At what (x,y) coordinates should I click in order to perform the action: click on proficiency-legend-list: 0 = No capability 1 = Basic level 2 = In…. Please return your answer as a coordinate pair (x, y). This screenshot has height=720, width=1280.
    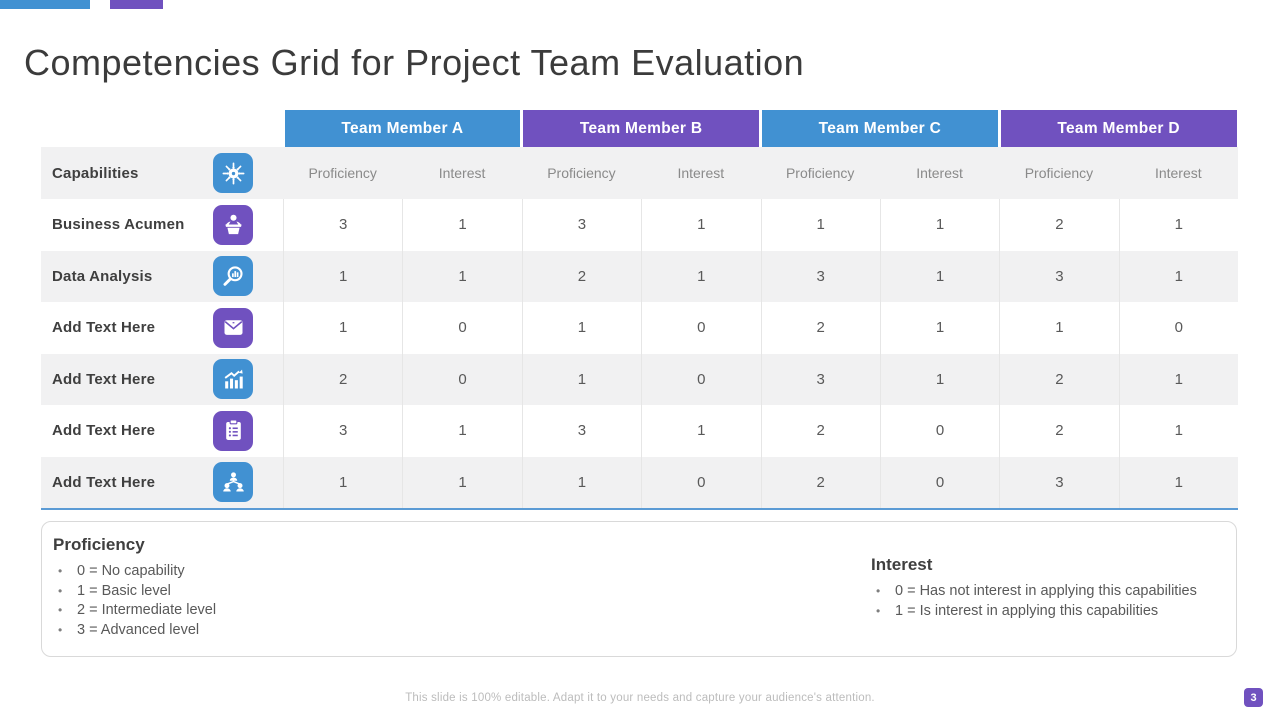
    Looking at the image, I should click on (134, 601).